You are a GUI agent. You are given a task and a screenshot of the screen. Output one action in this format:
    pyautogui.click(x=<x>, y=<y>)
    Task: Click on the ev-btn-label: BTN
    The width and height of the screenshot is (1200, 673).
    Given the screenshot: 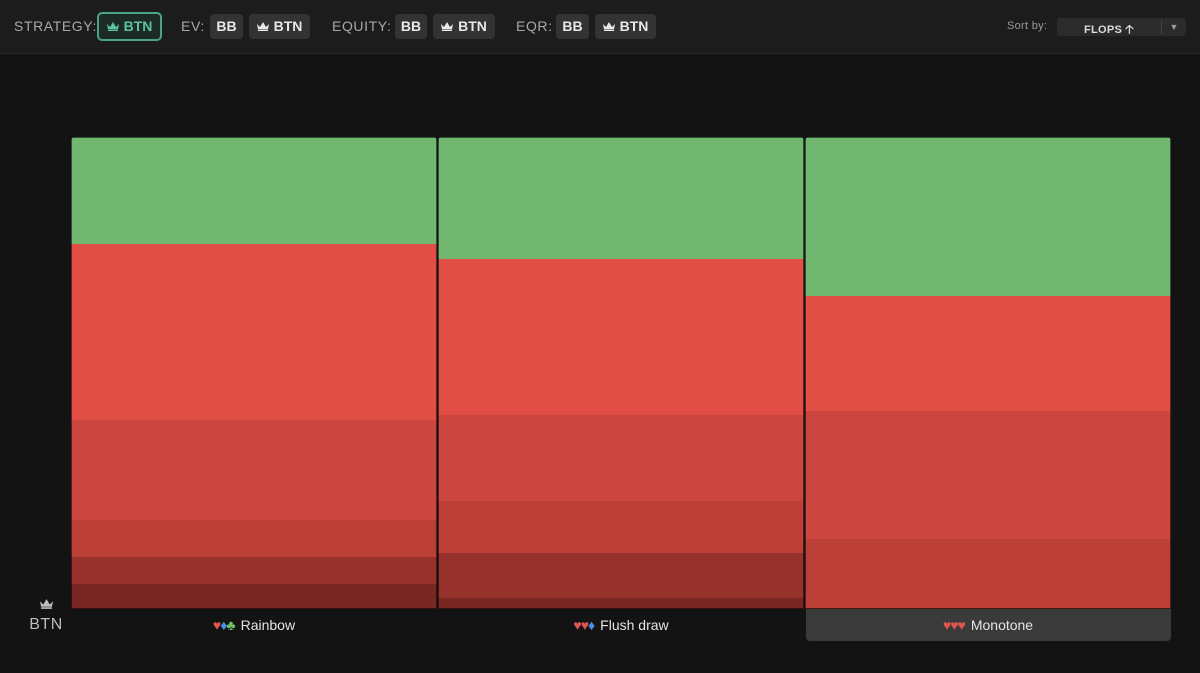 What is the action you would take?
    pyautogui.click(x=288, y=26)
    